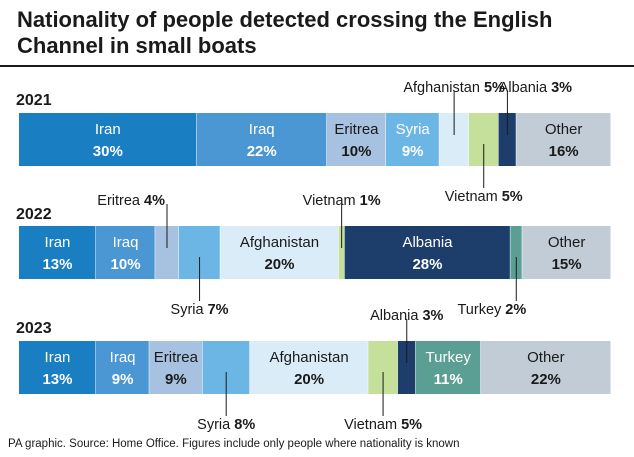  I want to click on bar-segment-2023-afghanistan, so click(308, 367).